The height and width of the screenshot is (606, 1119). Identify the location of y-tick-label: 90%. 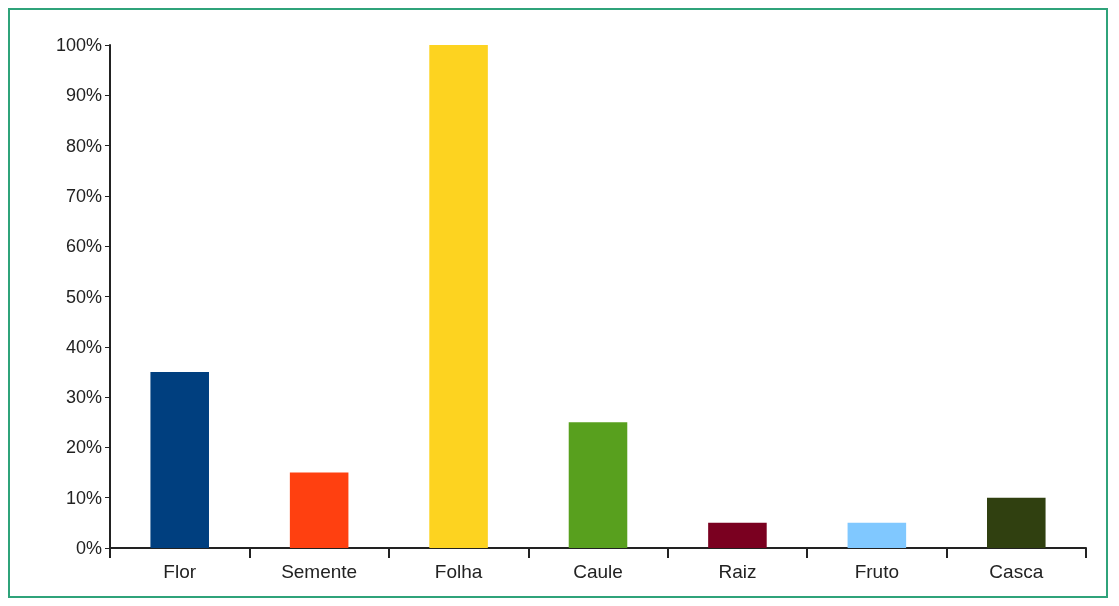
(83, 95).